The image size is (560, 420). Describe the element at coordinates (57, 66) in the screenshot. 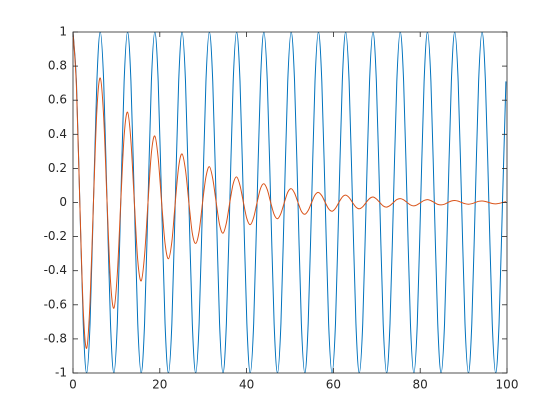

I see `y-tick-label: 0.8` at that location.